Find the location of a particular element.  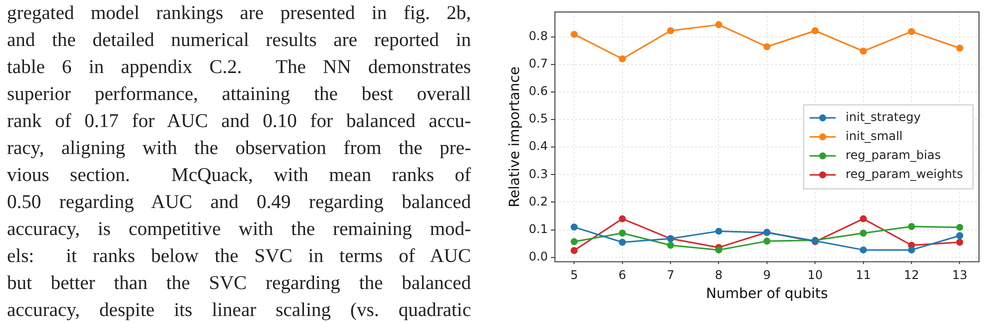

legend-label: init_strategy is located at coordinates (883, 117).